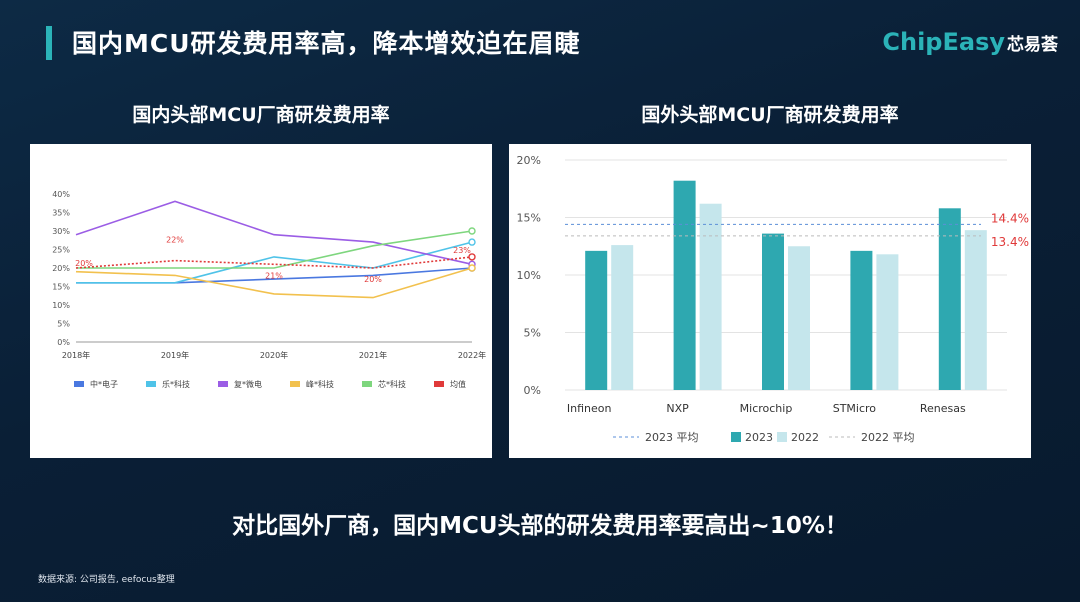 The image size is (1080, 602). I want to click on reference-line-label: 13.4%, so click(1010, 242).